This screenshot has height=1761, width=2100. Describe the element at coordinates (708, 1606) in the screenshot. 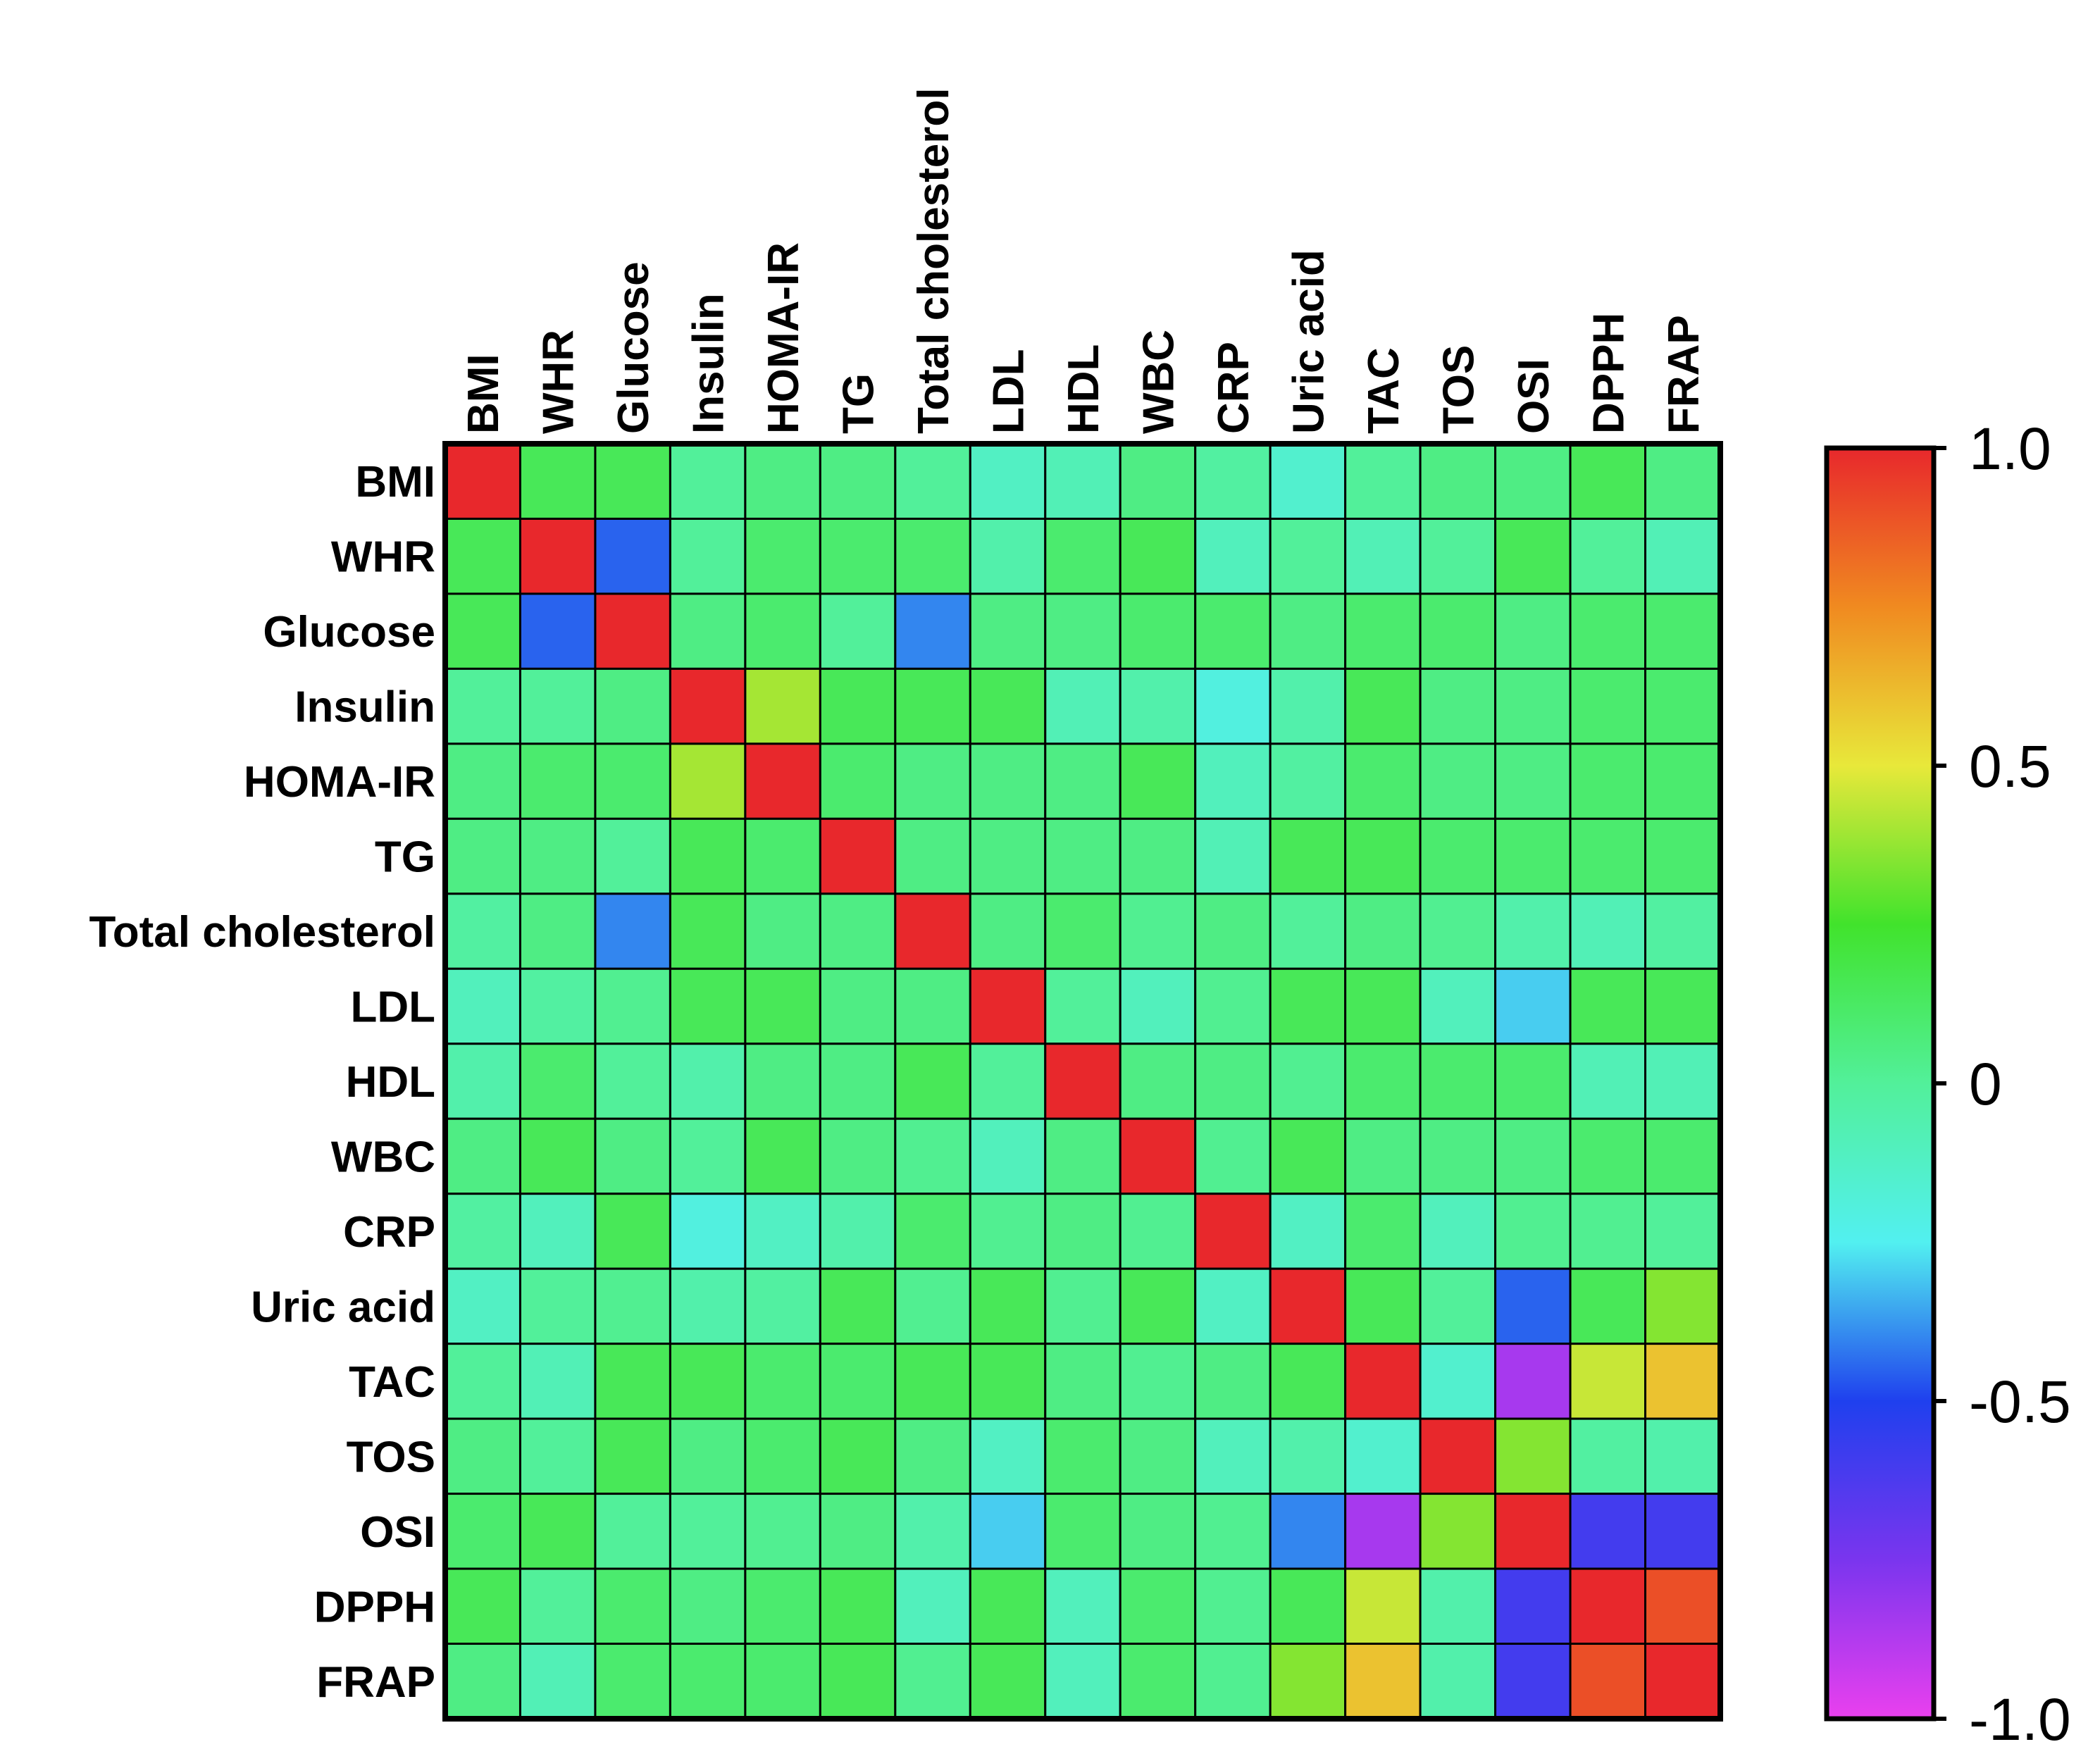

I see `cell-dpph-insulin` at that location.